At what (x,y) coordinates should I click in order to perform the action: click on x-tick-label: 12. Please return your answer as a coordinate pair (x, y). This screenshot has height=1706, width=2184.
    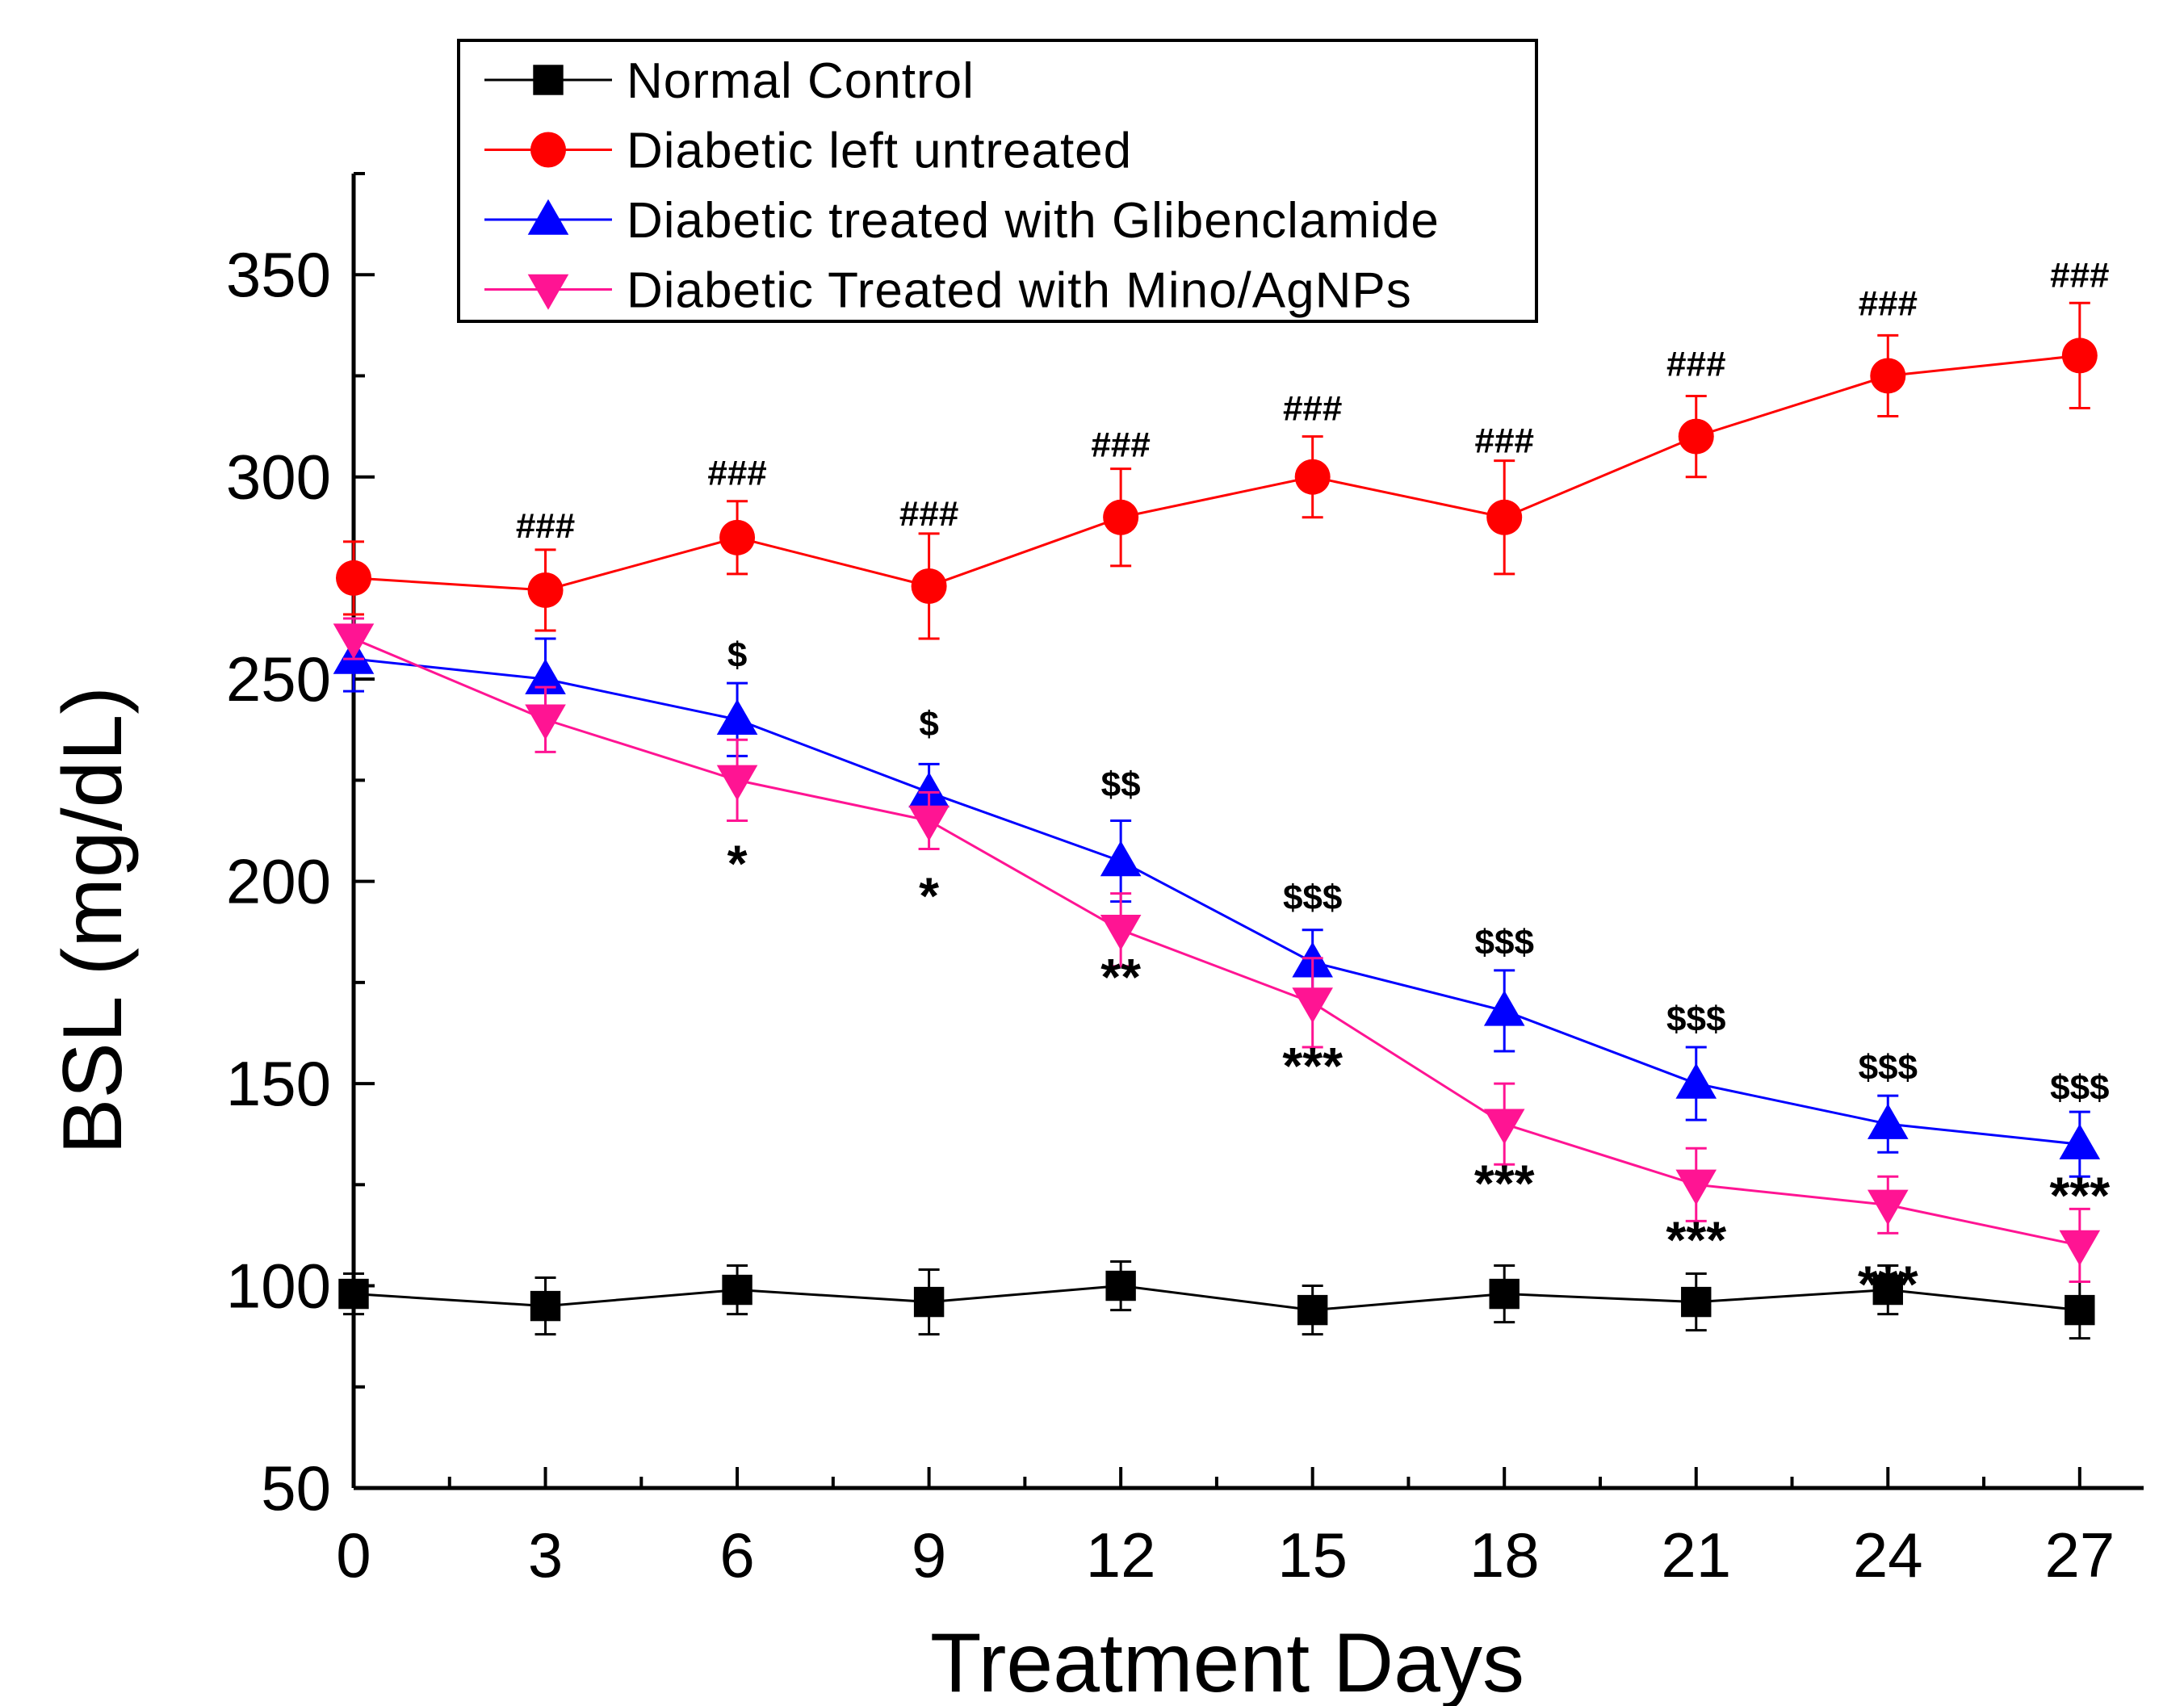
    Looking at the image, I should click on (1121, 1555).